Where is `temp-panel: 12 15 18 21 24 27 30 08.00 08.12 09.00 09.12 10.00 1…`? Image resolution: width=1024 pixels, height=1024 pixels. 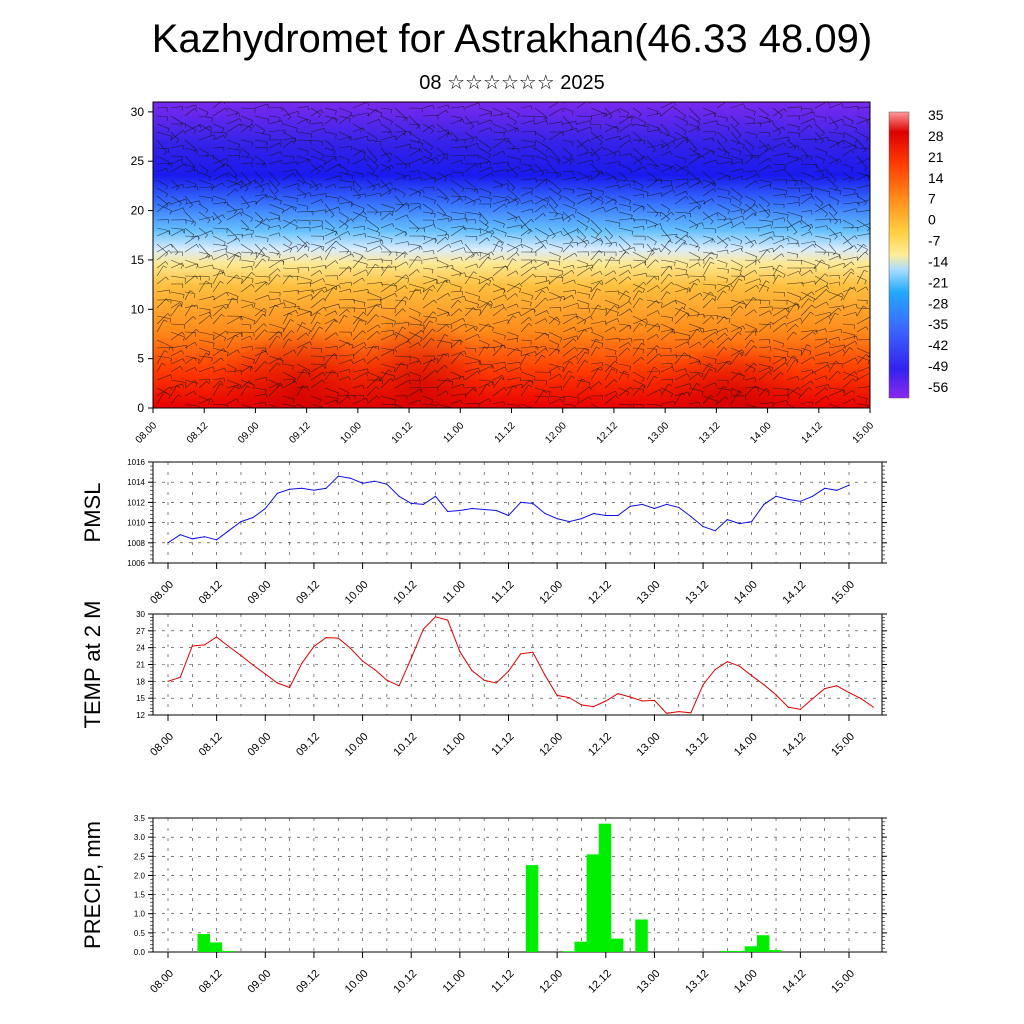
temp-panel: 12 15 18 21 24 27 30 08.00 08.12 09.00 09.12 10.00 1… is located at coordinates (483, 680).